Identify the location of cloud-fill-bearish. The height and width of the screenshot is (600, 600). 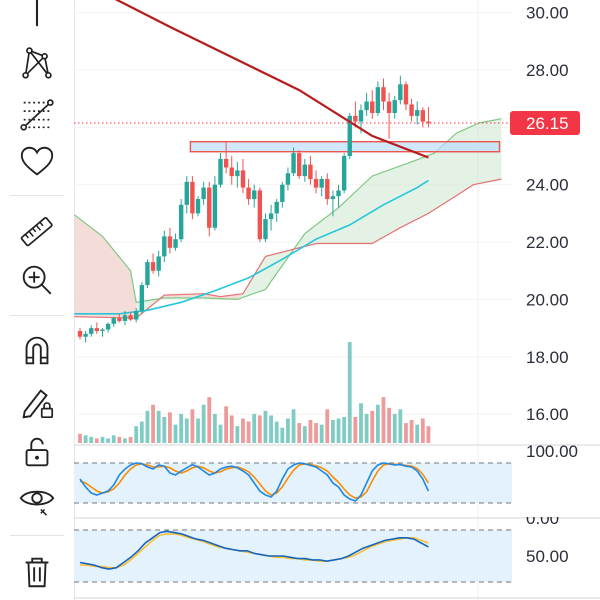
(105, 266).